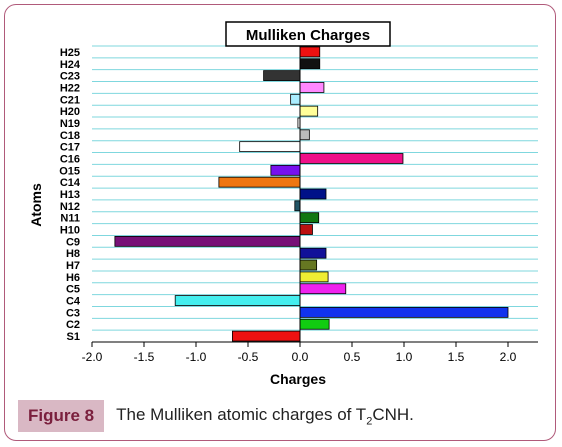 Image resolution: width=562 pixels, height=447 pixels. Describe the element at coordinates (309, 111) in the screenshot. I see `bar-H20` at that location.